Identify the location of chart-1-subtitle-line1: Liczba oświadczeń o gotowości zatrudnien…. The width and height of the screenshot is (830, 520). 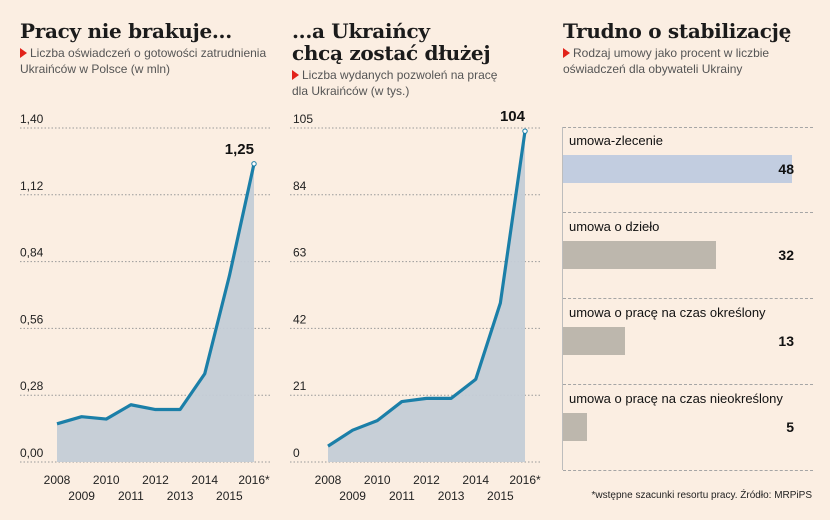
(148, 53).